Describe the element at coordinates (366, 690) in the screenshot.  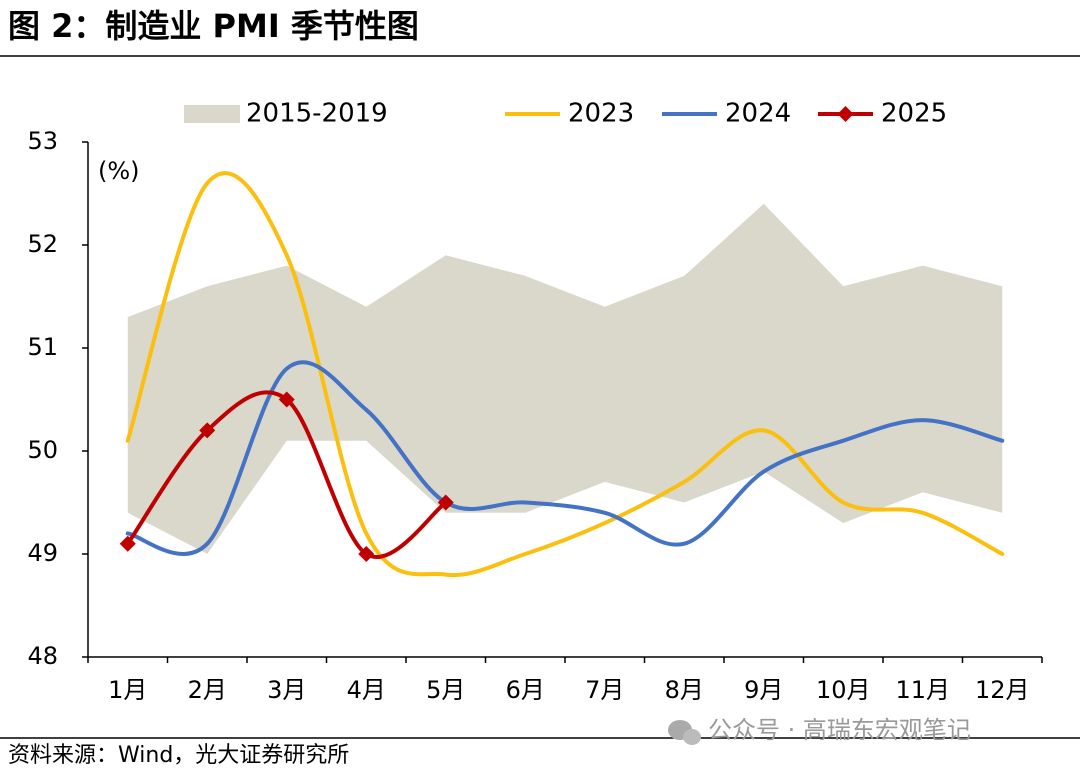
I see `x-tick-label: 4月` at that location.